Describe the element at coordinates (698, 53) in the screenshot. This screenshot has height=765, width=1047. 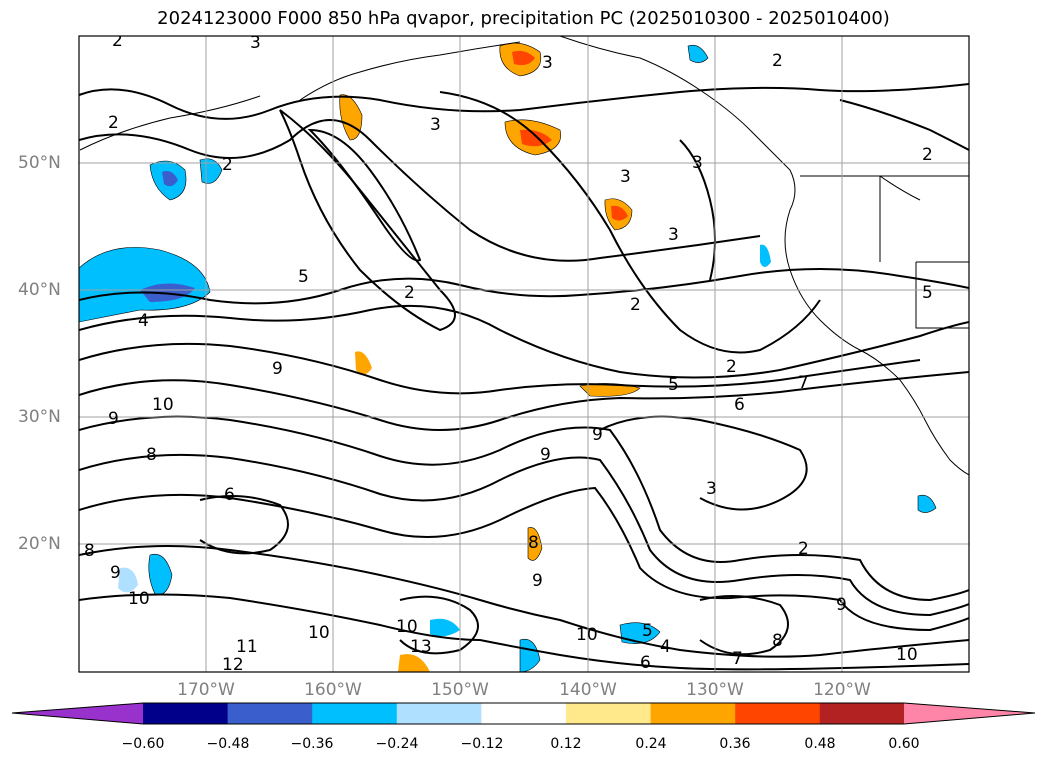
I see `negative-patch-north3` at that location.